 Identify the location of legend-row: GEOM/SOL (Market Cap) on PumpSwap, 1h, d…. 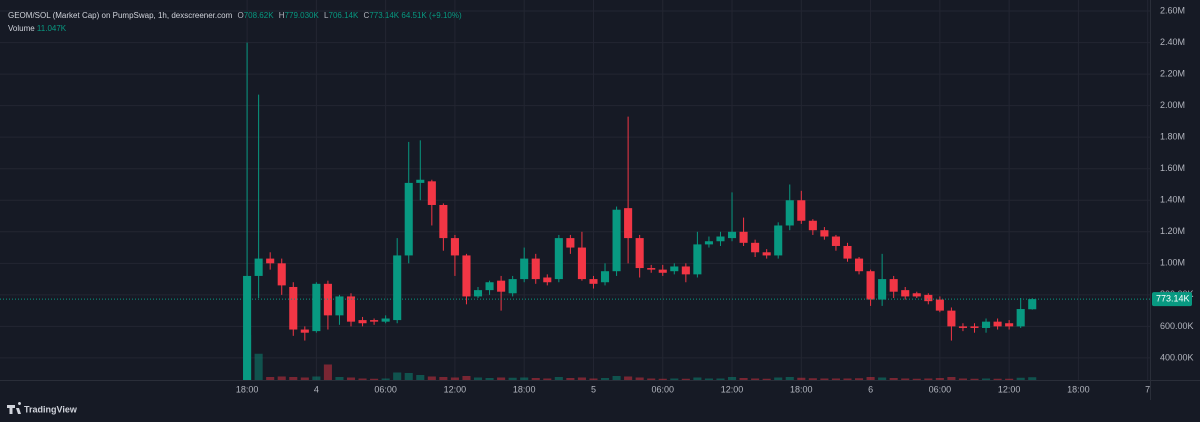
(235, 15).